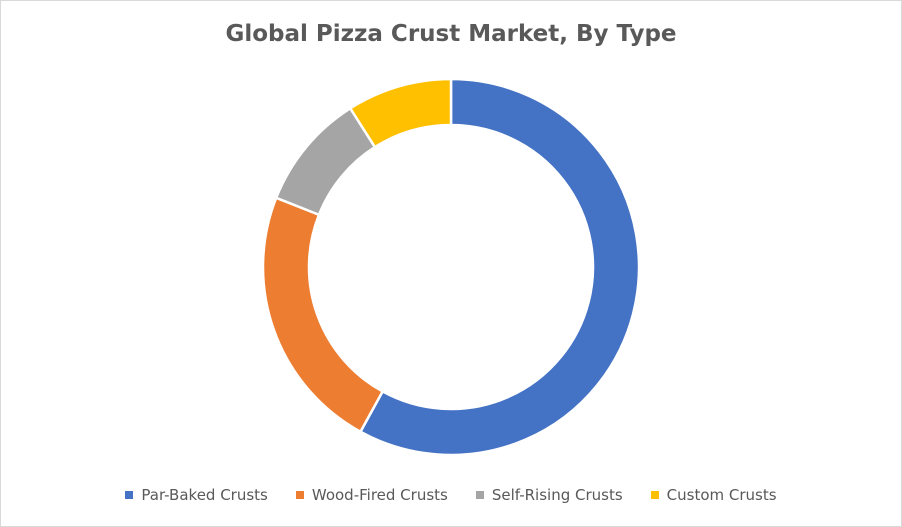  I want to click on donut-slice-custom-crusts, so click(400, 113).